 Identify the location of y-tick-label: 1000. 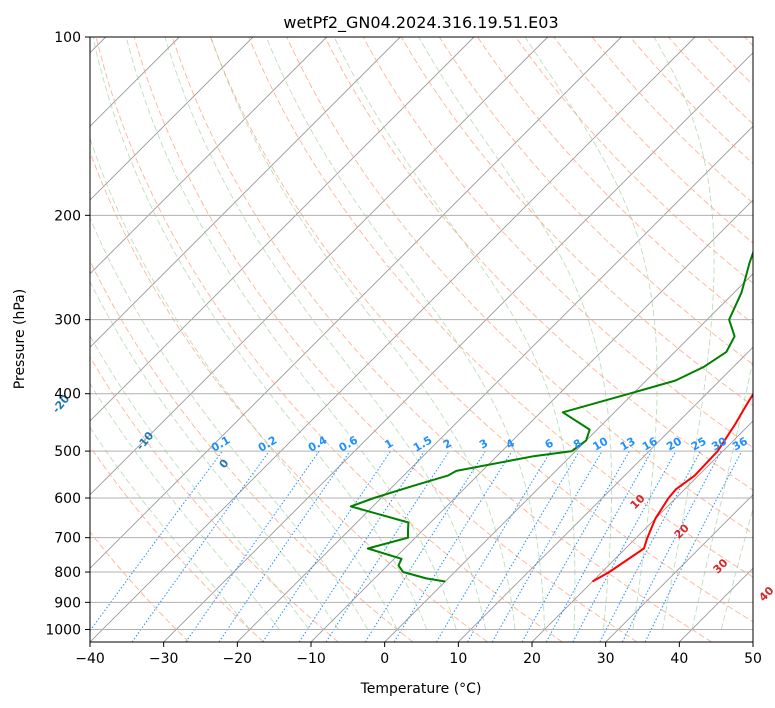
(63, 630).